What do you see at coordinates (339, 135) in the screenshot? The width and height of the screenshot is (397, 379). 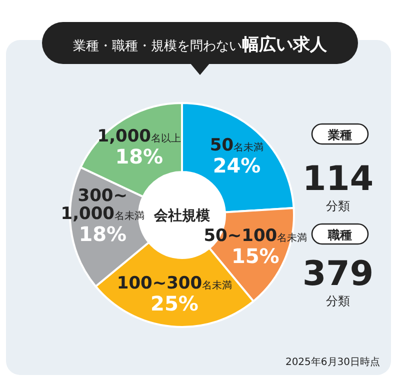 I see `text: 業種` at bounding box center [339, 135].